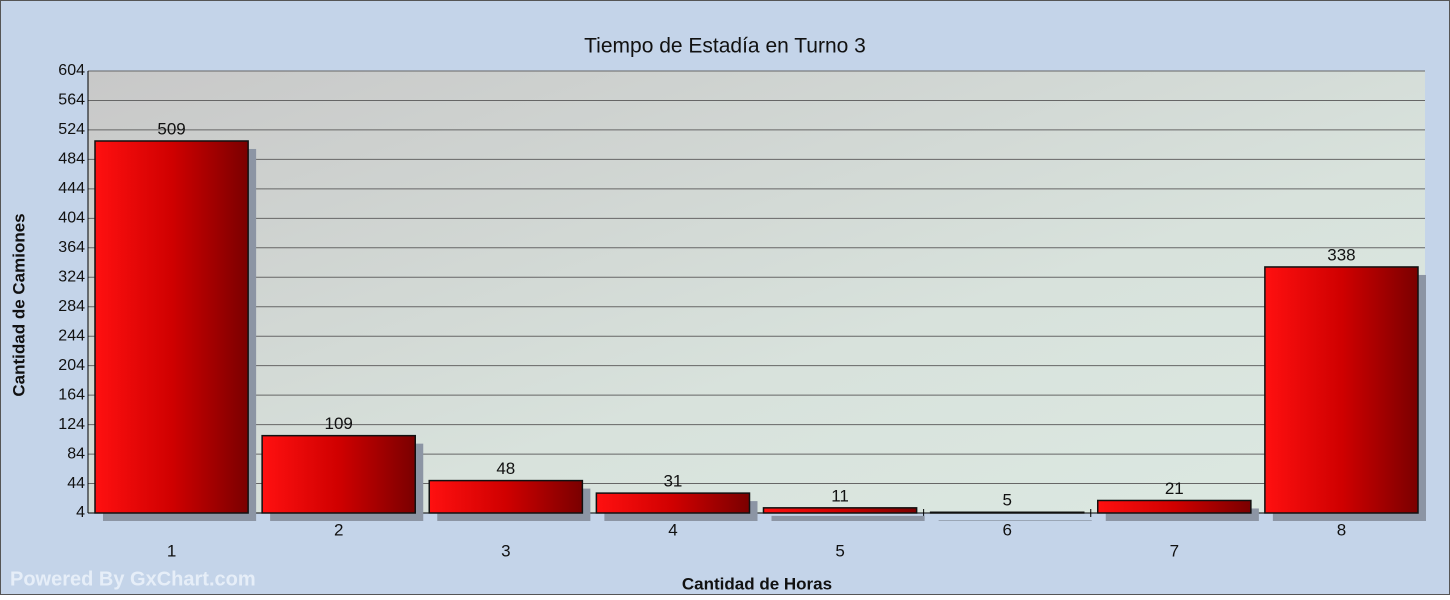 Image resolution: width=1450 pixels, height=600 pixels. I want to click on x-tick-label: 6, so click(1006, 529).